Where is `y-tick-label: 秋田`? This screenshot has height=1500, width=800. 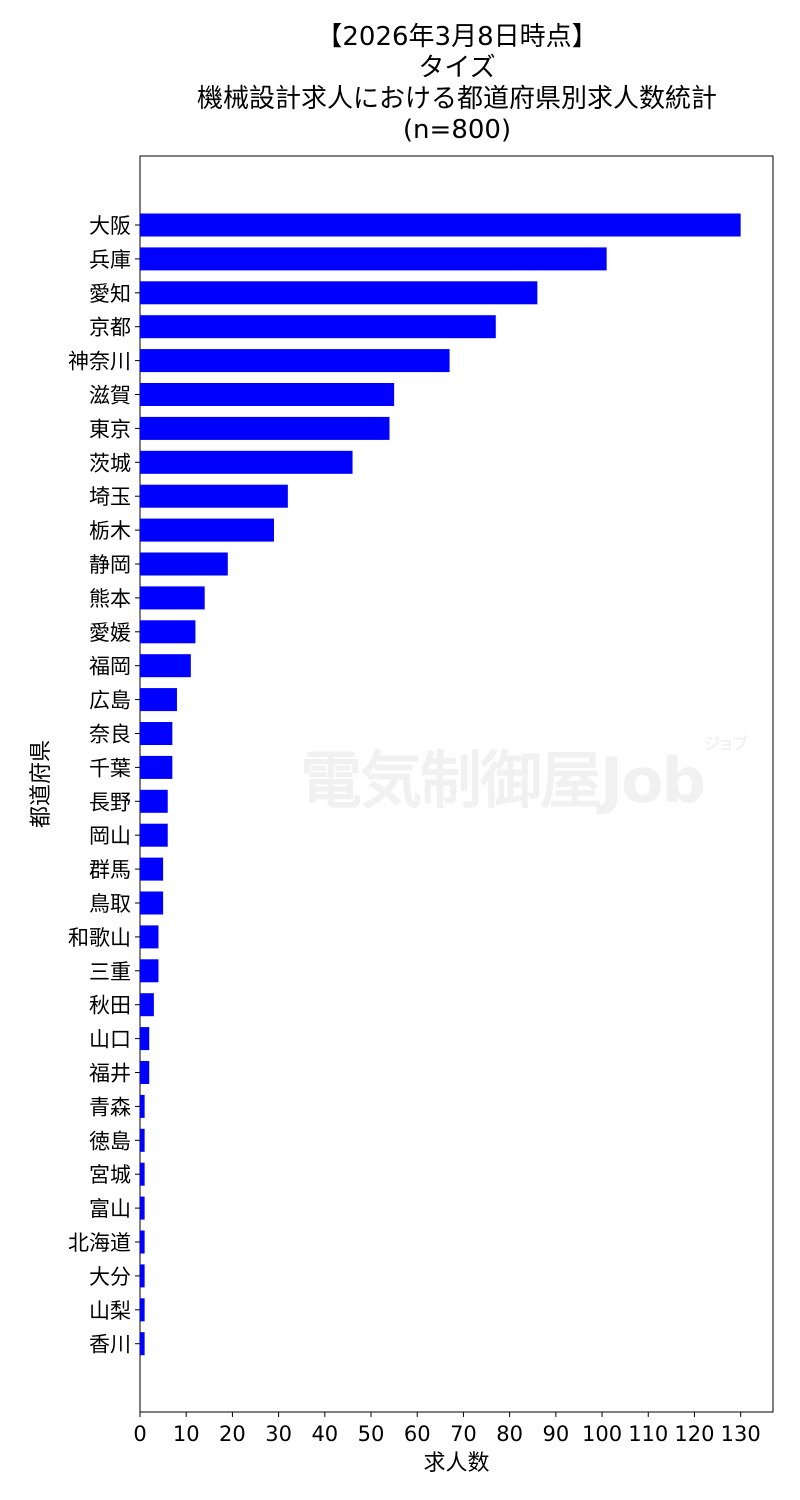 y-tick-label: 秋田 is located at coordinates (110, 1006).